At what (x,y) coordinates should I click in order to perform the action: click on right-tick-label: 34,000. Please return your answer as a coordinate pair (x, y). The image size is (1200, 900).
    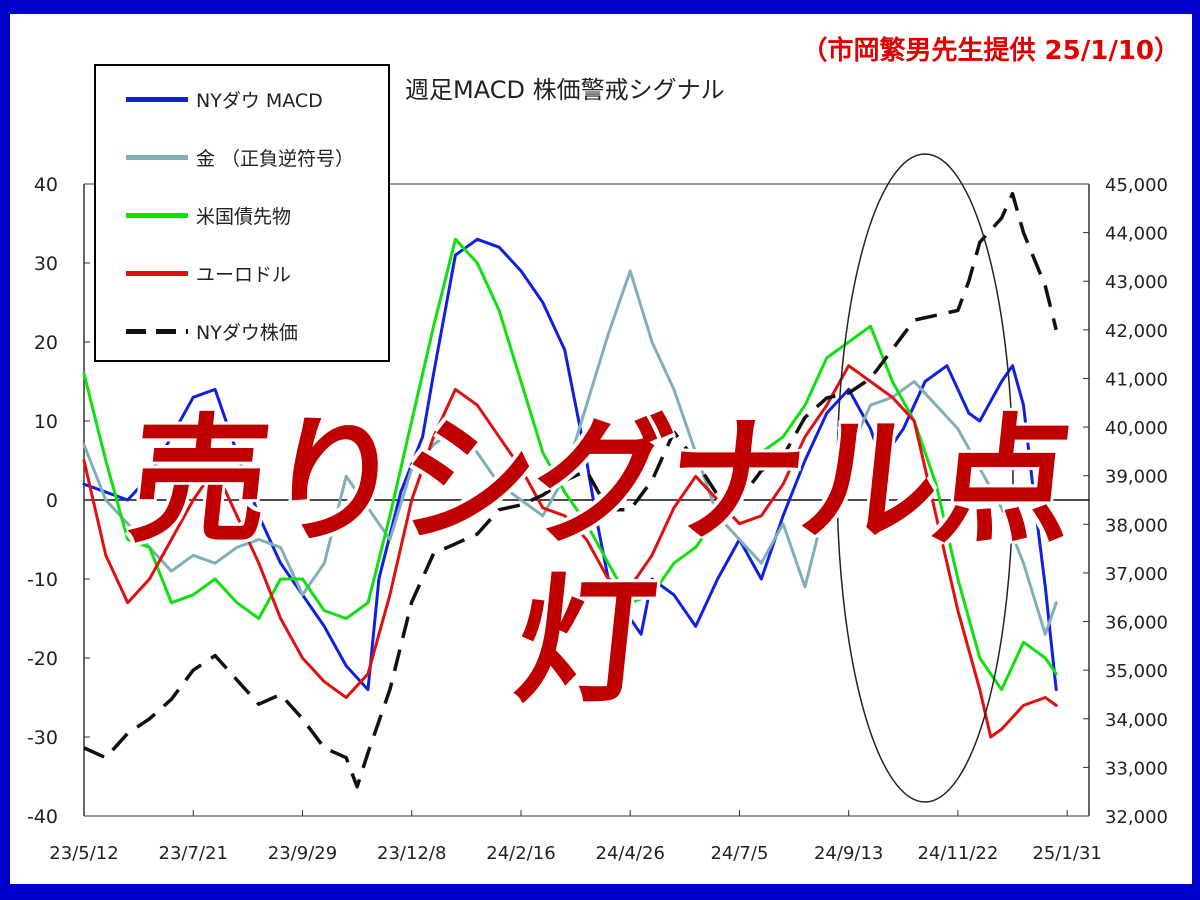
    Looking at the image, I should click on (1136, 720).